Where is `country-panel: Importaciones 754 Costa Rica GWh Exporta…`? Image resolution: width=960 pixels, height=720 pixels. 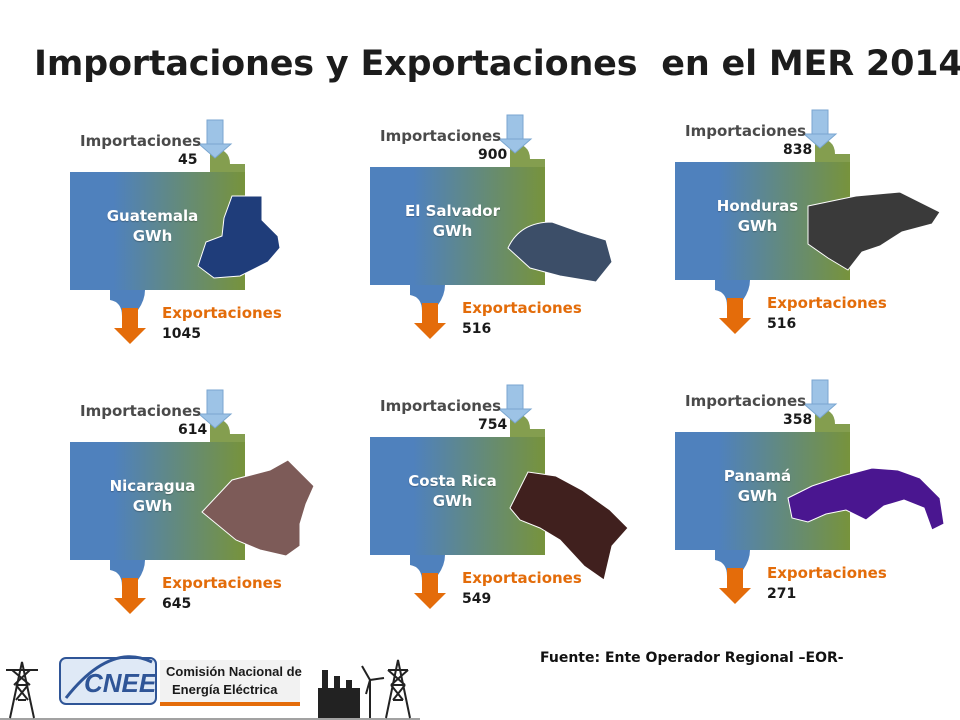
country-panel: Importaciones 754 Costa Rica GWh Exporta… is located at coordinates (520, 504).